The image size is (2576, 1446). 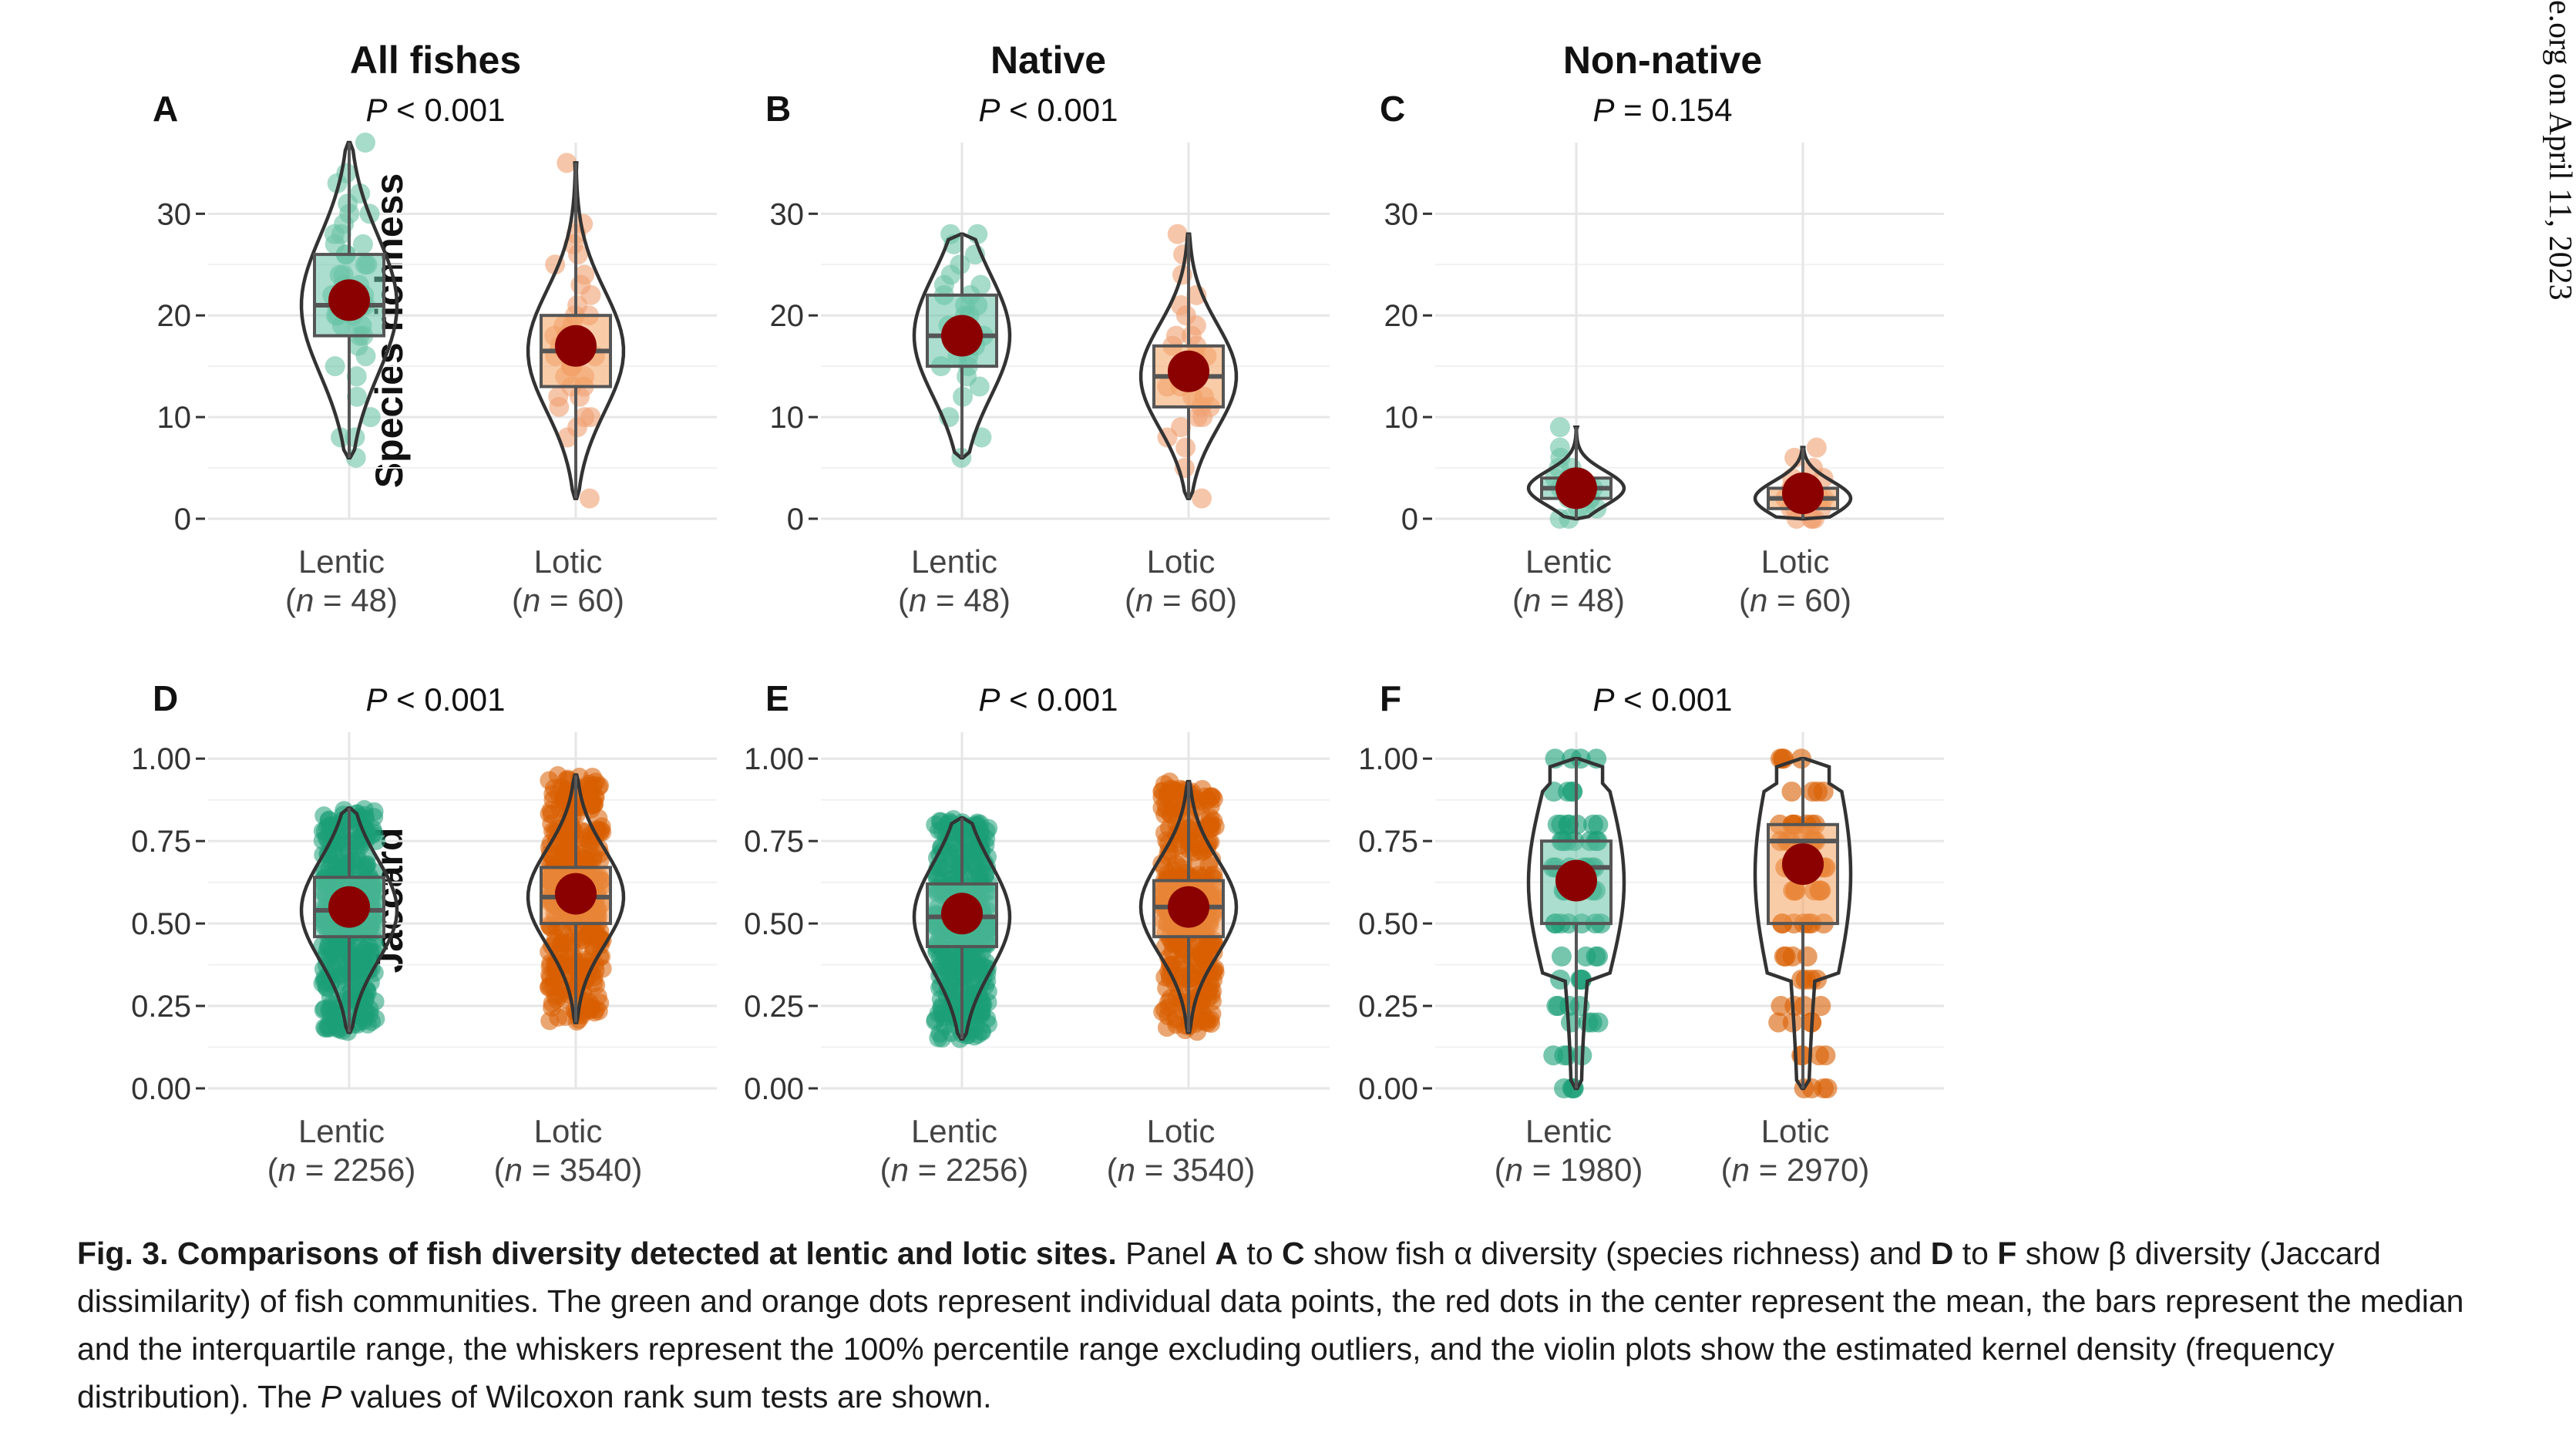 What do you see at coordinates (1227, 1253) in the screenshot?
I see `caption-panel-a: A` at bounding box center [1227, 1253].